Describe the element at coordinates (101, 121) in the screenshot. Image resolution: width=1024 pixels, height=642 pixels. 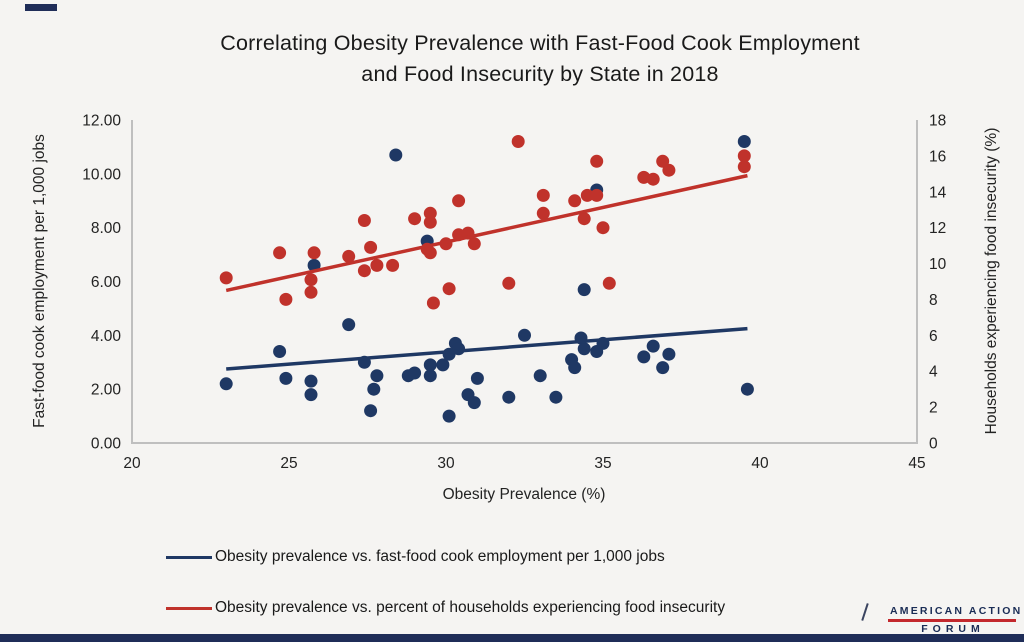
I see `left-tick-label: 12.00` at that location.